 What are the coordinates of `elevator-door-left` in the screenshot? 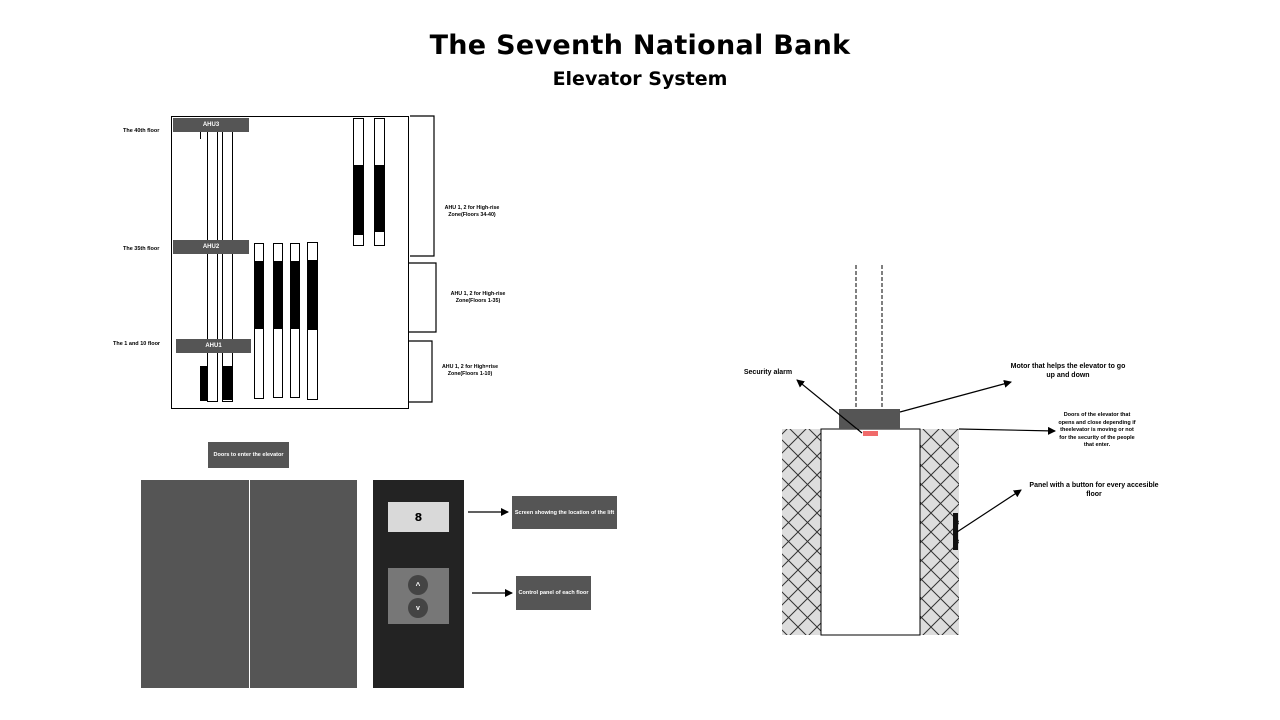 It's located at (195, 584).